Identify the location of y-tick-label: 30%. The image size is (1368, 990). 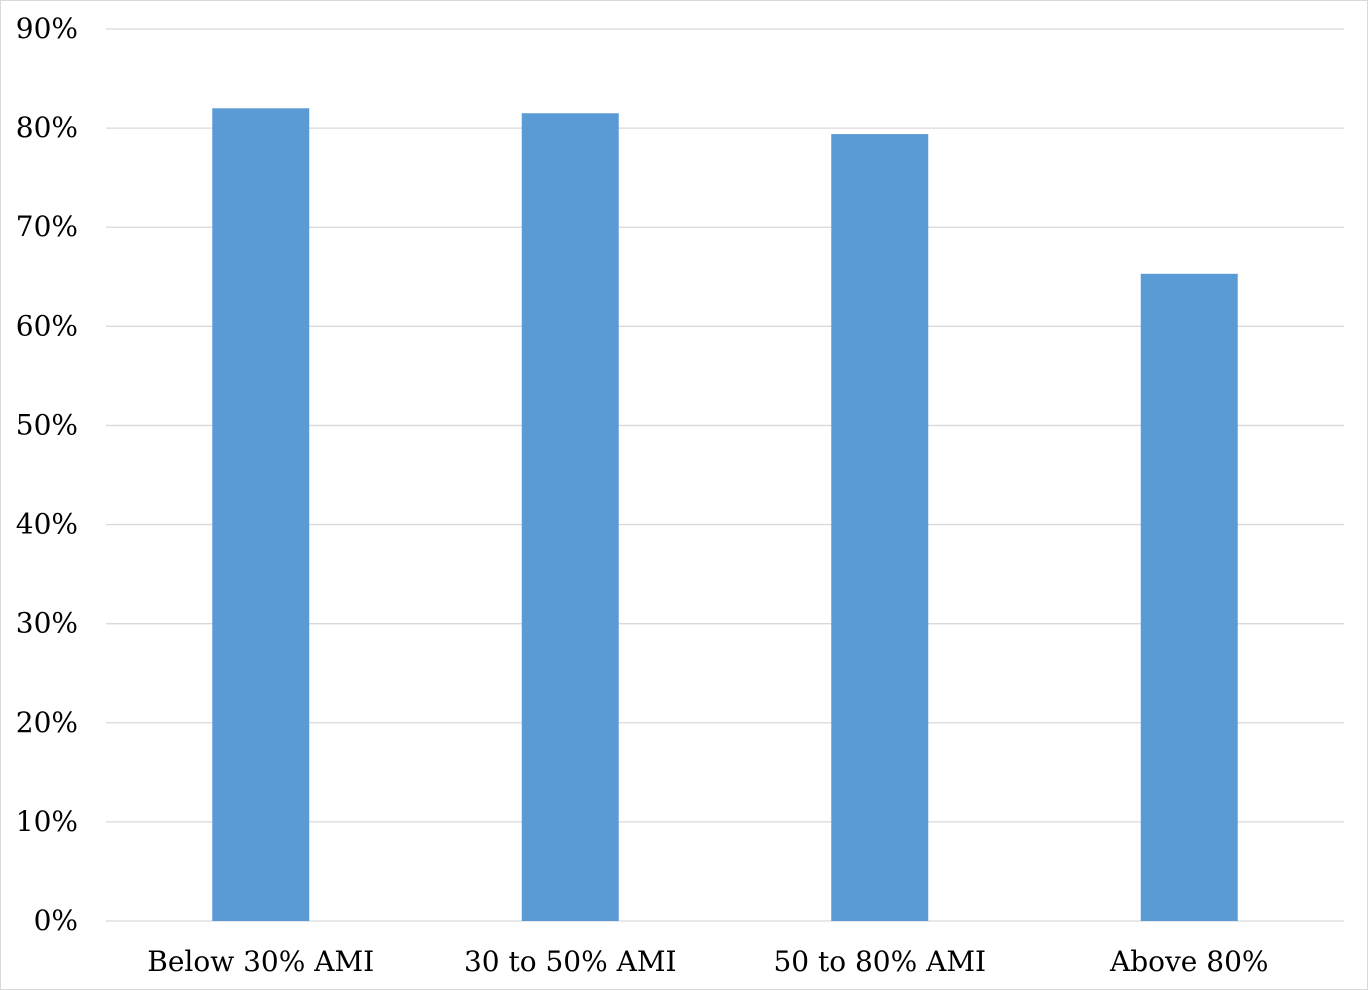
(47, 623).